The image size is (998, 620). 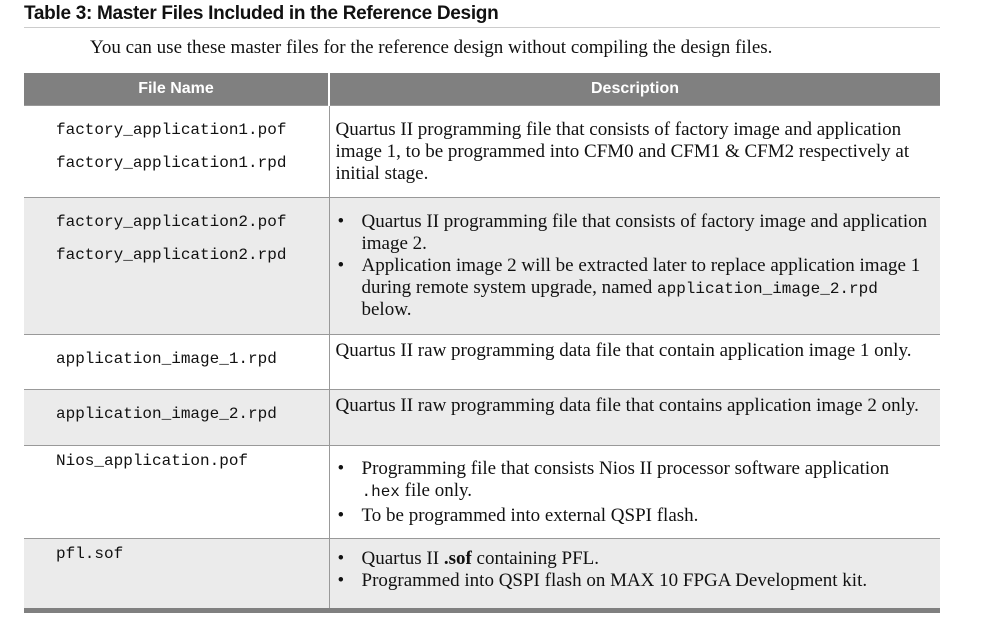 I want to click on file-name: factory_application1.pof, so click(x=171, y=130).